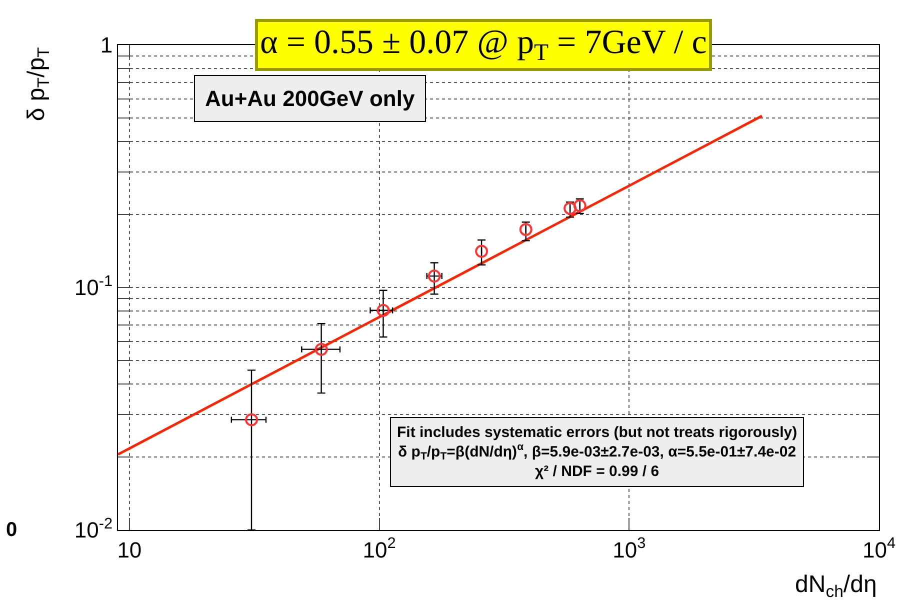 The image size is (908, 600). What do you see at coordinates (129, 549) in the screenshot?
I see `x-tick-label: 10` at bounding box center [129, 549].